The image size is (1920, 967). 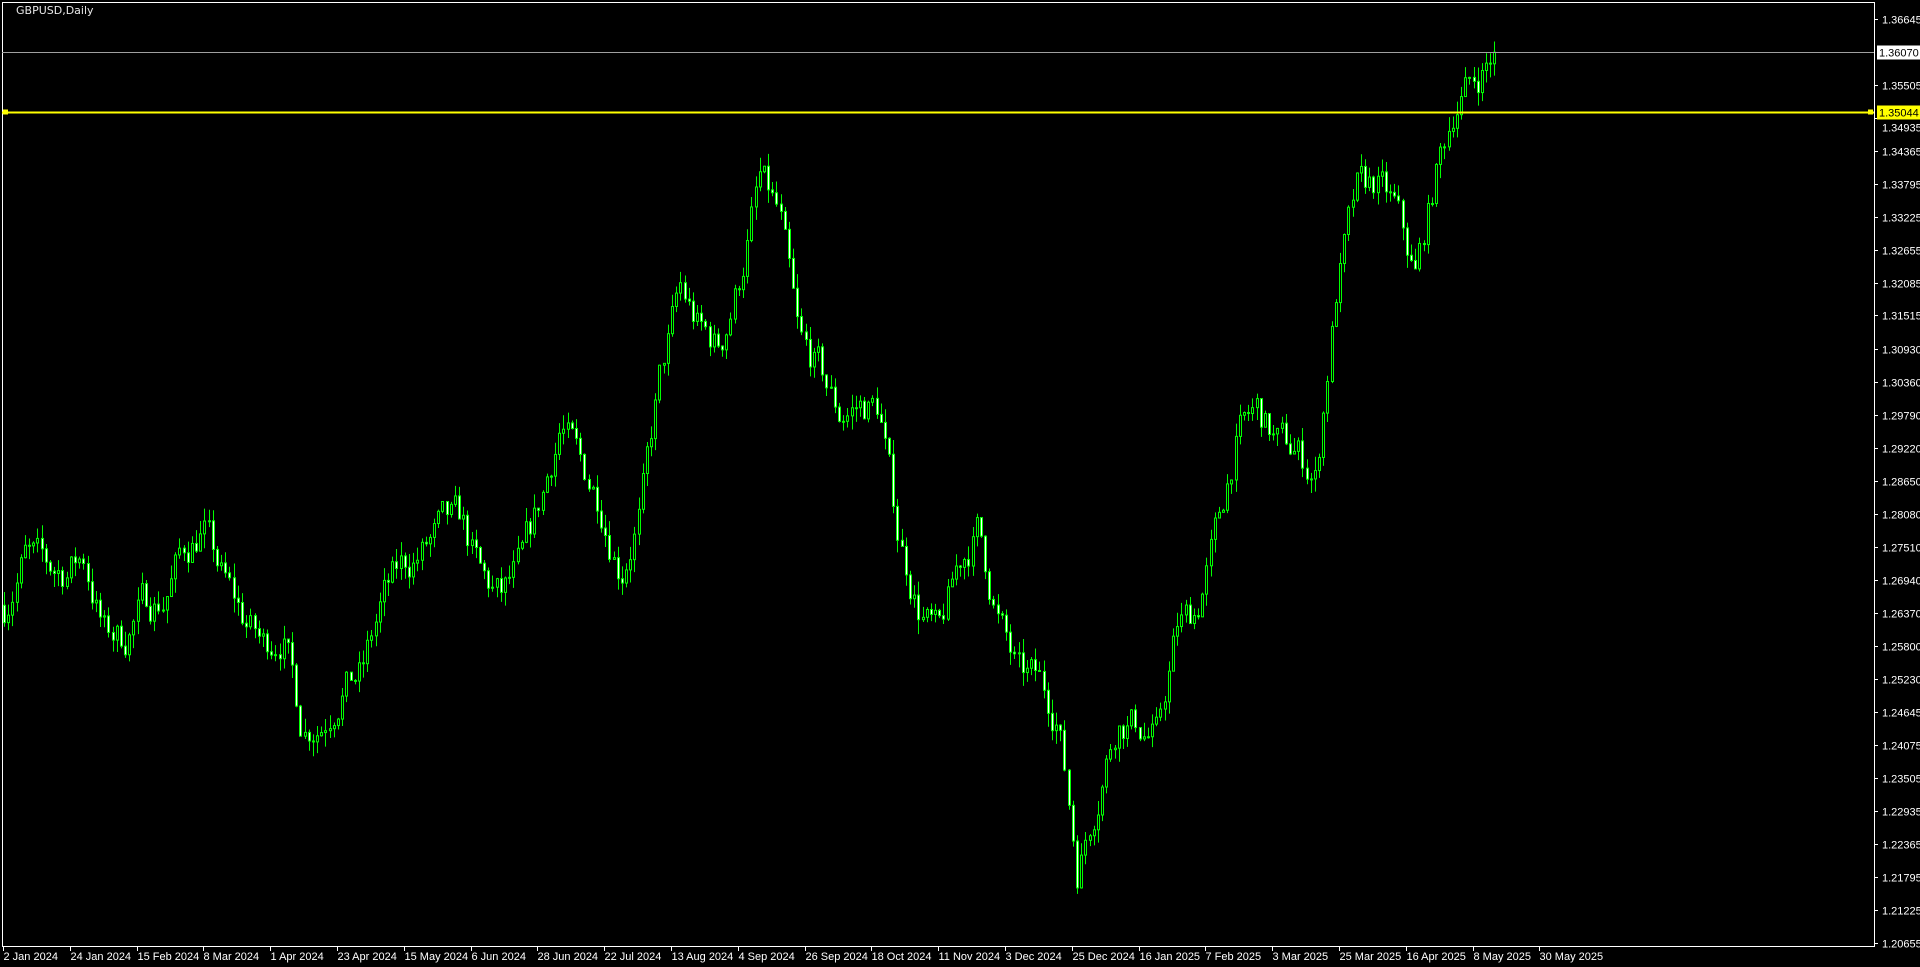 I want to click on line-handle-right, so click(x=1870, y=112).